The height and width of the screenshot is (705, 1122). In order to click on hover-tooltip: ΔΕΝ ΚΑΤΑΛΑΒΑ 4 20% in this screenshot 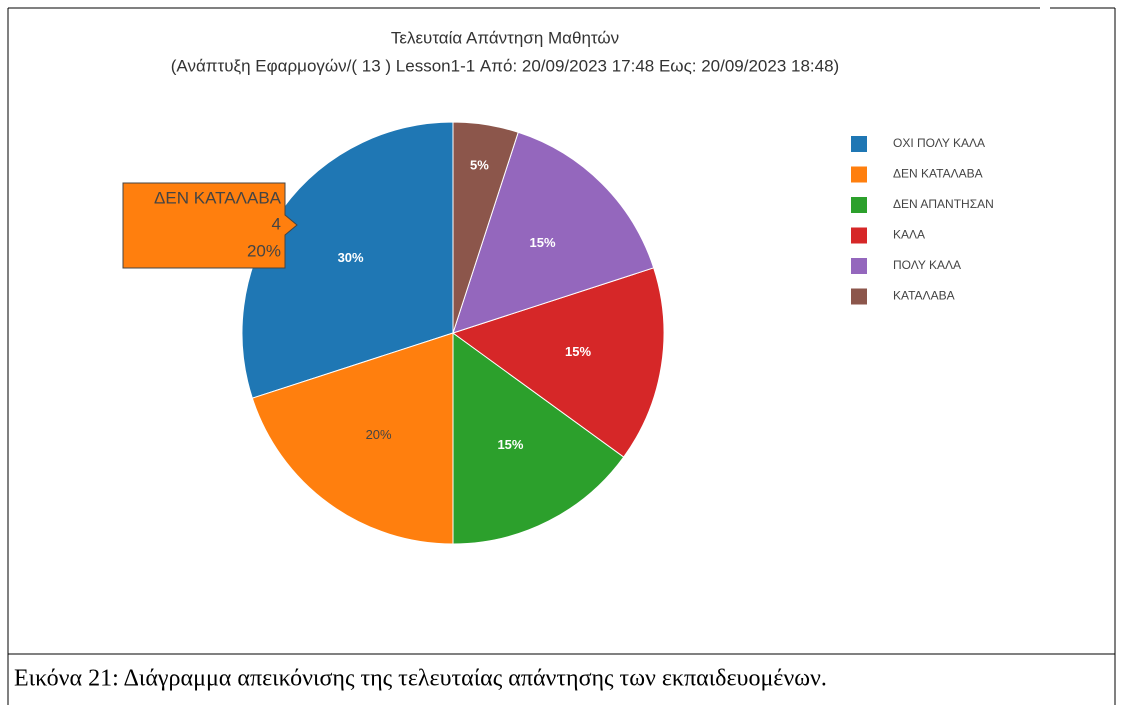, I will do `click(210, 225)`.